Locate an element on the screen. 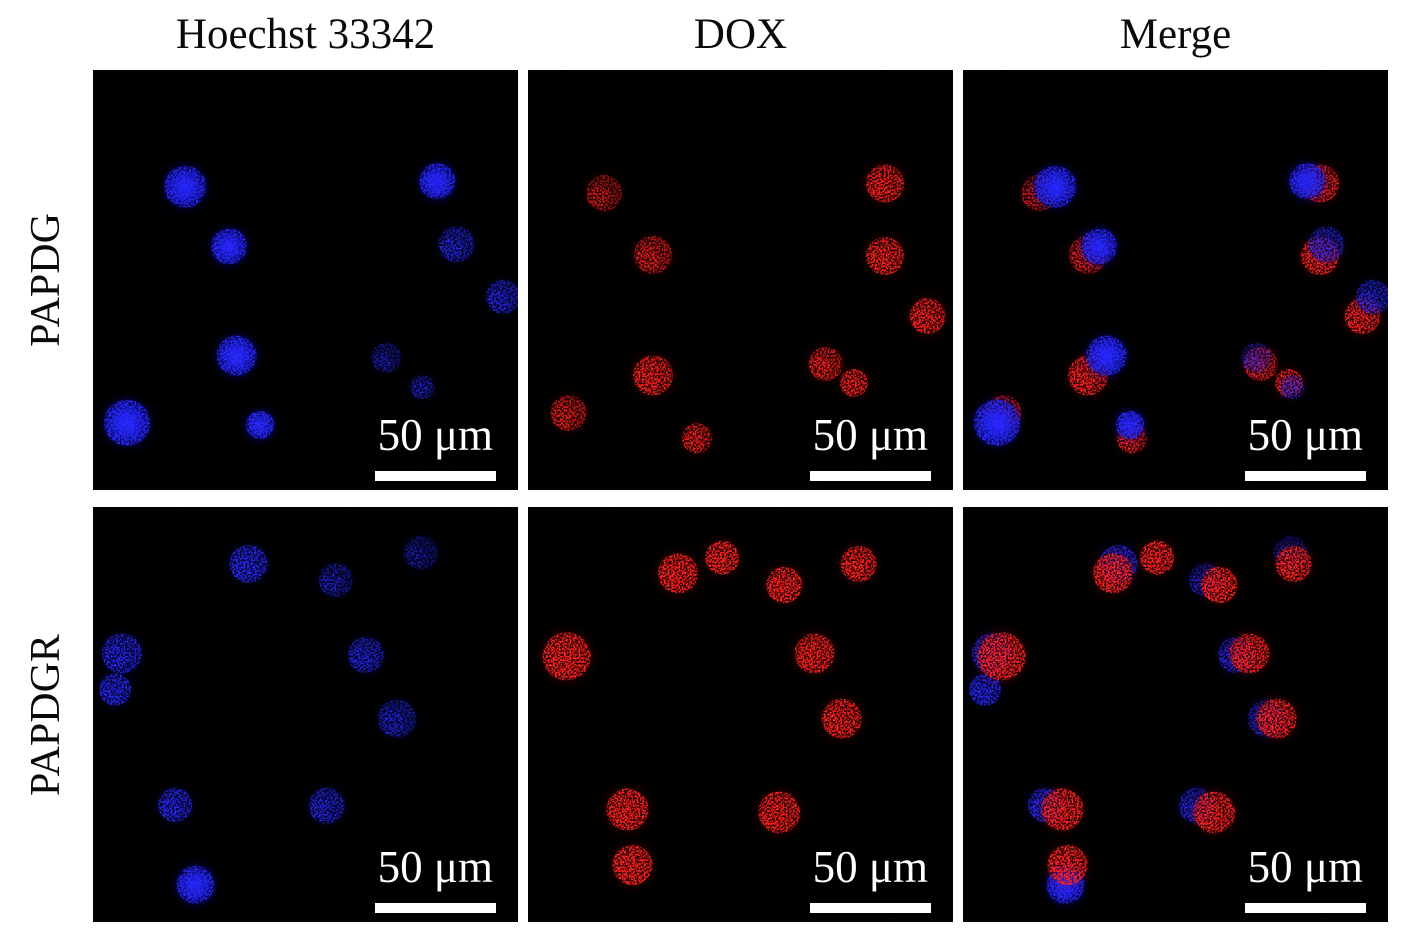 The image size is (1418, 945). column-header-merge: Merge is located at coordinates (1175, 34).